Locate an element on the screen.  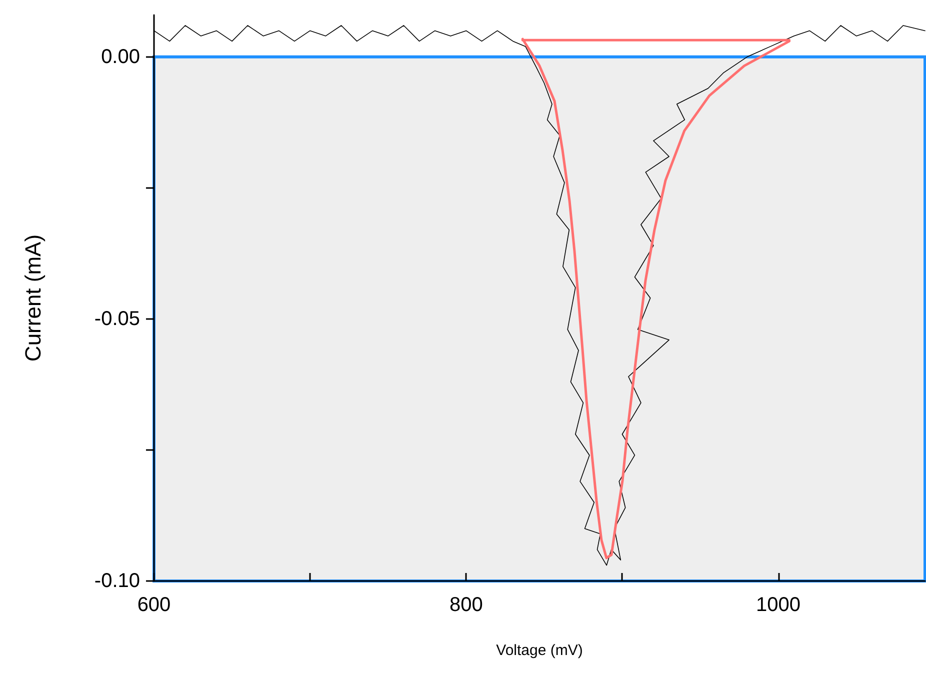
x-tick-label: 1000 is located at coordinates (778, 605).